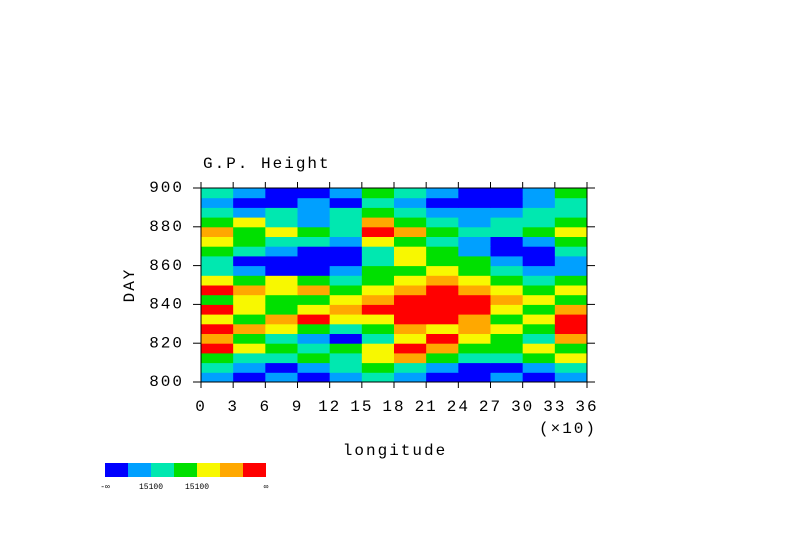 Image resolution: width=789 pixels, height=558 pixels. What do you see at coordinates (130, 285) in the screenshot?
I see `y-axis-label: DAY` at bounding box center [130, 285].